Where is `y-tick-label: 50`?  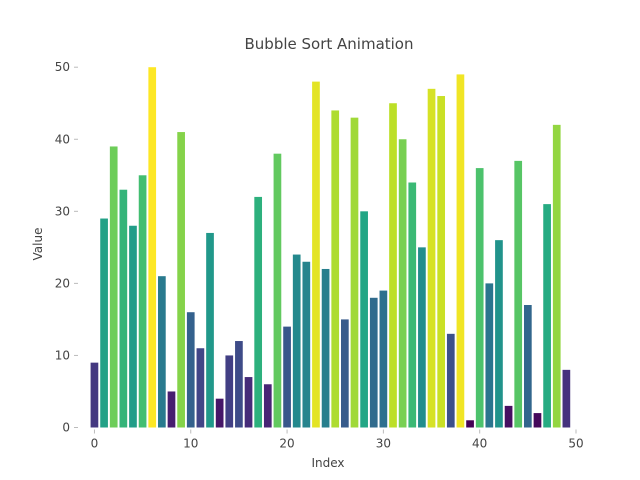
y-tick-label: 50 is located at coordinates (62, 67).